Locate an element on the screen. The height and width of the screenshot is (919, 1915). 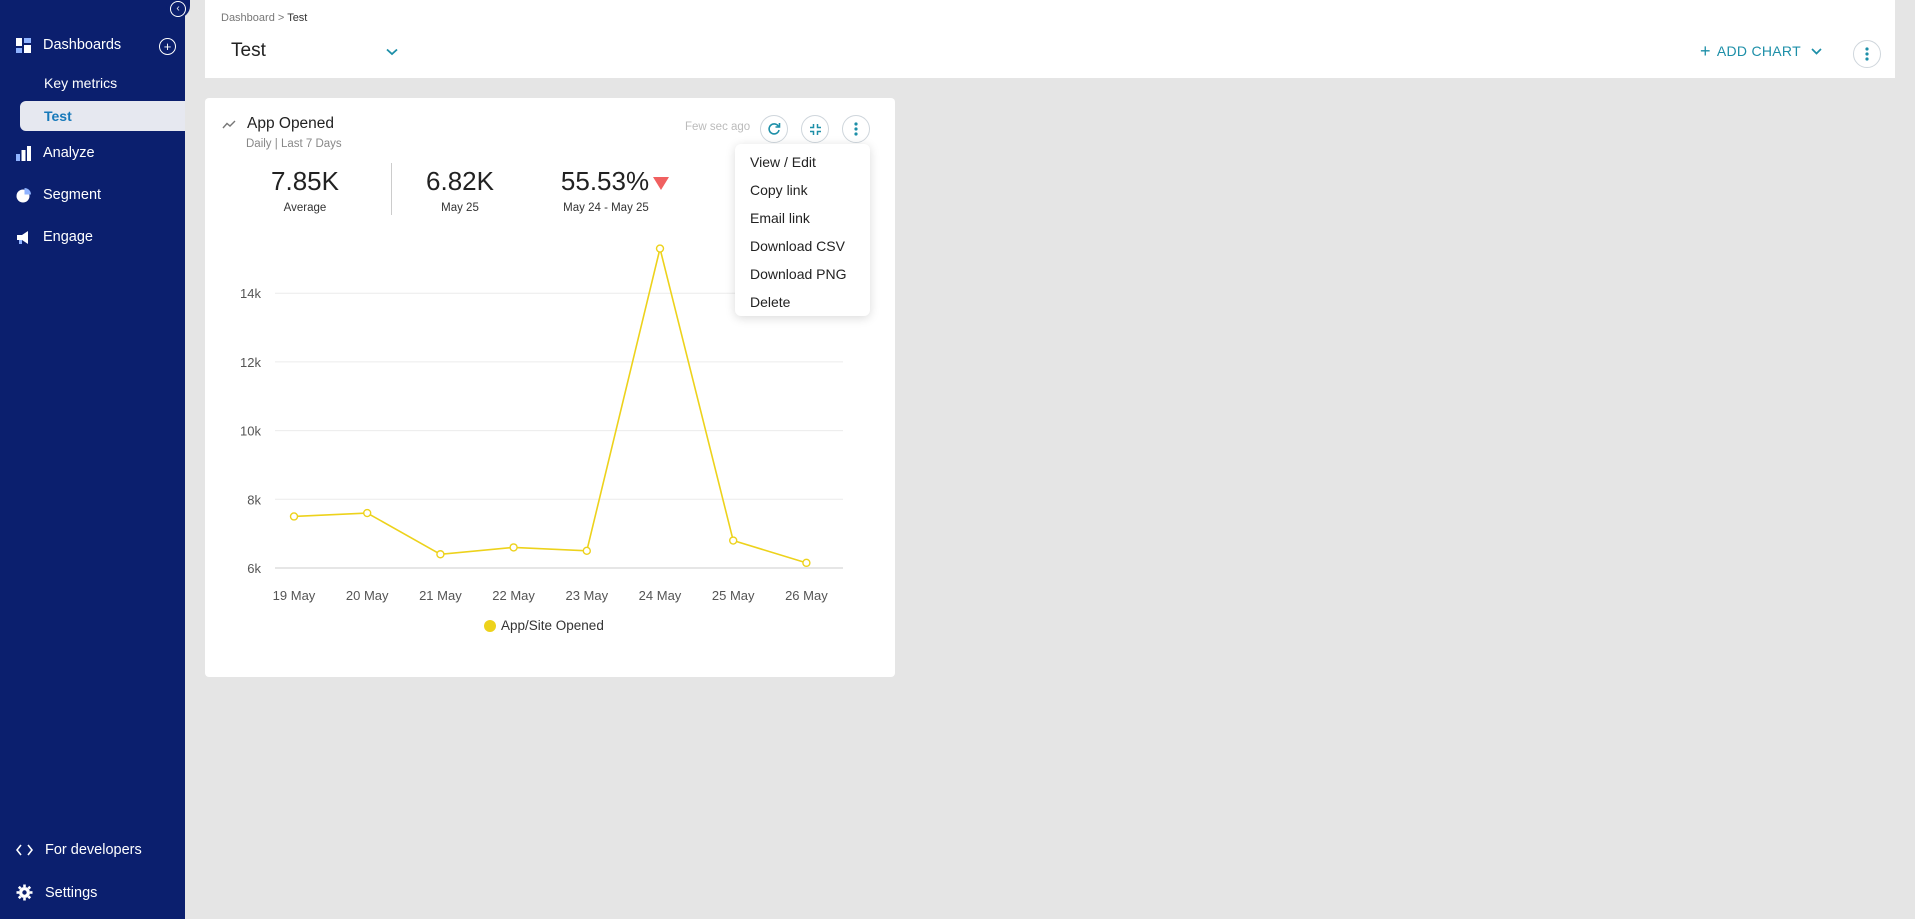
menu-item-download-csv: Download CSV is located at coordinates (797, 246).